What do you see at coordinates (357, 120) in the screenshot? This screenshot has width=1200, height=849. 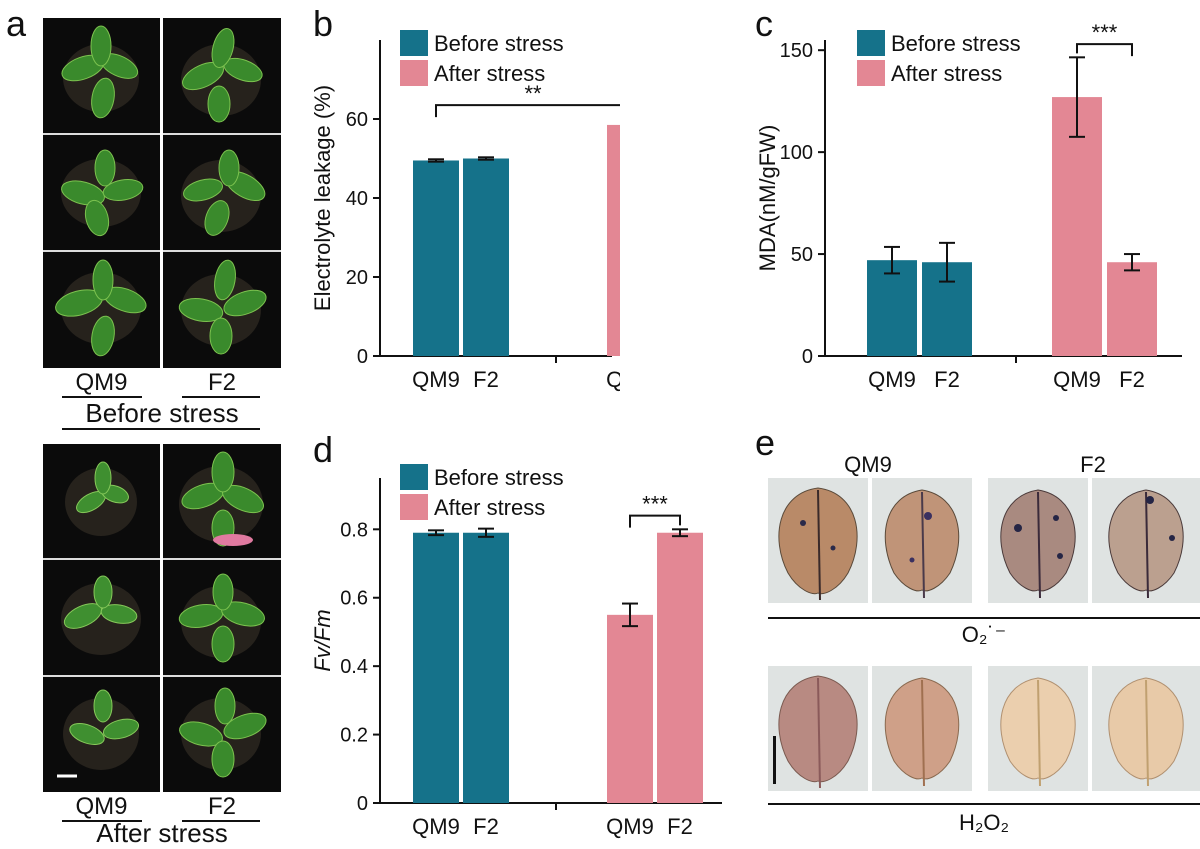 I see `y-tick-label: 60` at bounding box center [357, 120].